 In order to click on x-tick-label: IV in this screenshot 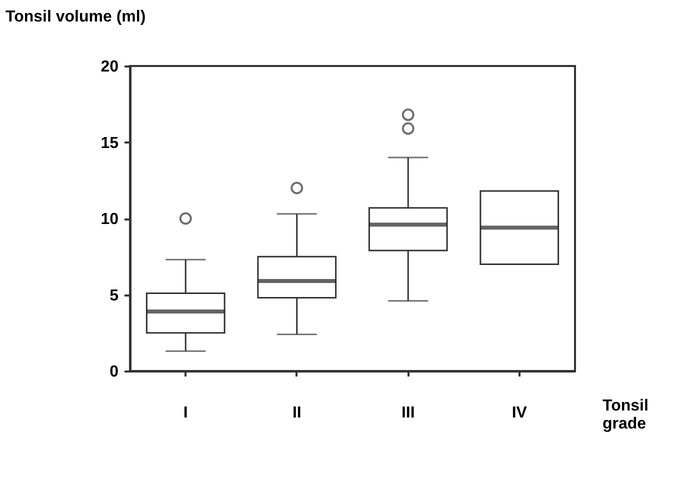, I will do `click(520, 413)`.